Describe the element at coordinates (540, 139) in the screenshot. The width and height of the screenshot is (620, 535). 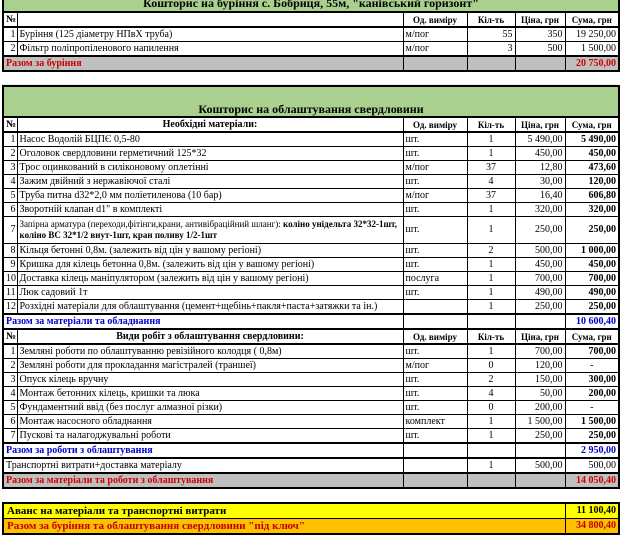
I see `price-cell: 5 490,00` at that location.